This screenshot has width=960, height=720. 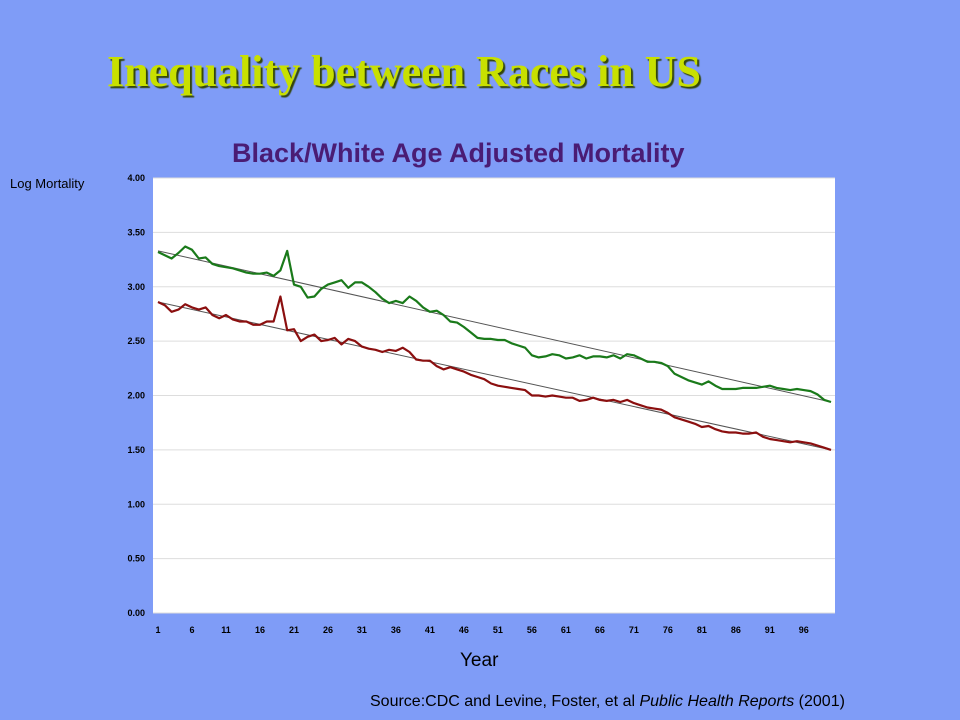 What do you see at coordinates (396, 630) in the screenshot?
I see `x-tick-label: 36` at bounding box center [396, 630].